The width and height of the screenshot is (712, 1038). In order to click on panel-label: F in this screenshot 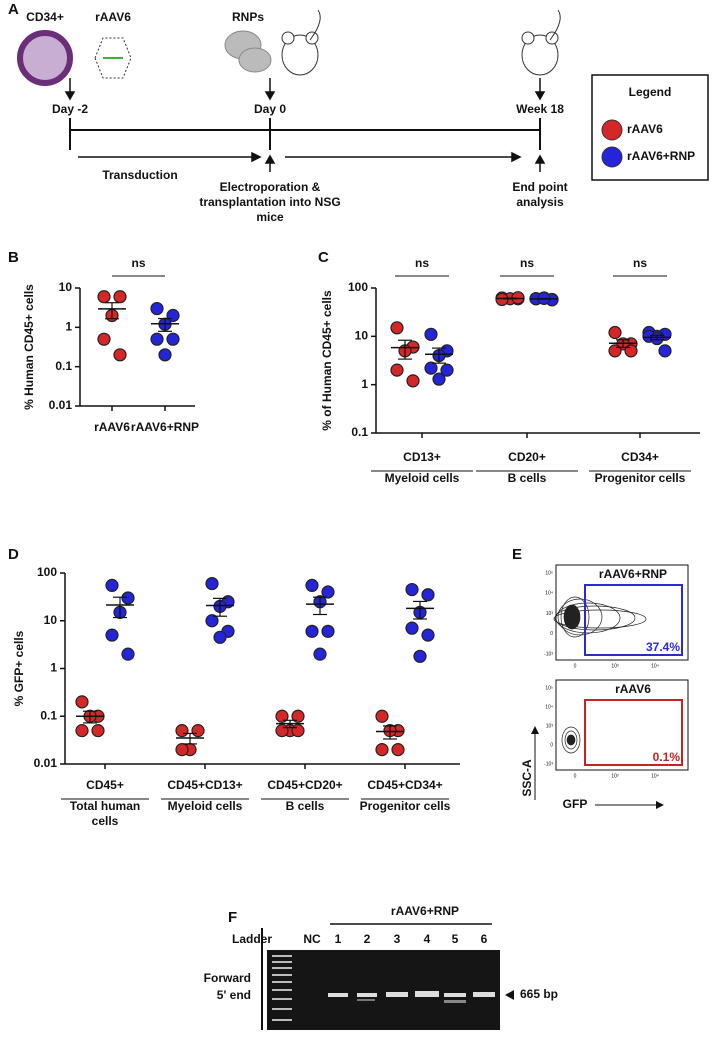, I will do `click(232, 917)`.